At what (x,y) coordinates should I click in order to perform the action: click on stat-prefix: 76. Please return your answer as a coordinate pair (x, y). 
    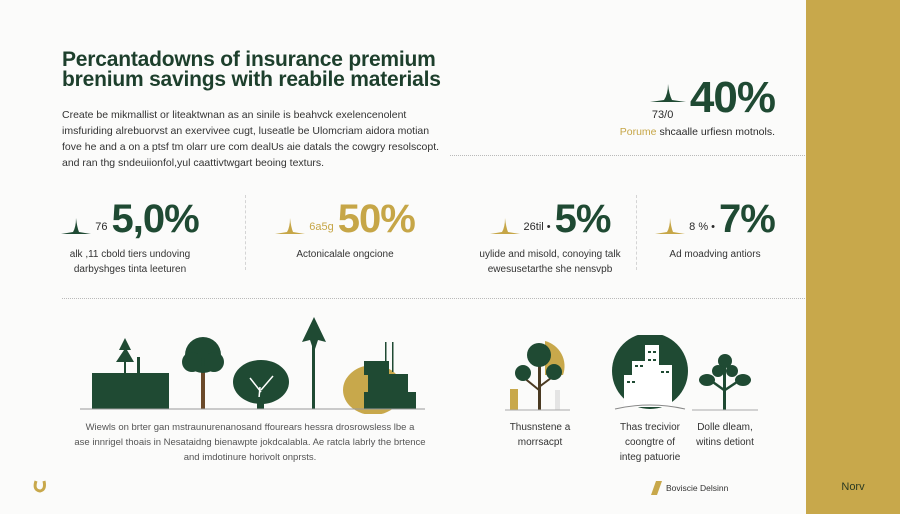
    Looking at the image, I should click on (101, 227).